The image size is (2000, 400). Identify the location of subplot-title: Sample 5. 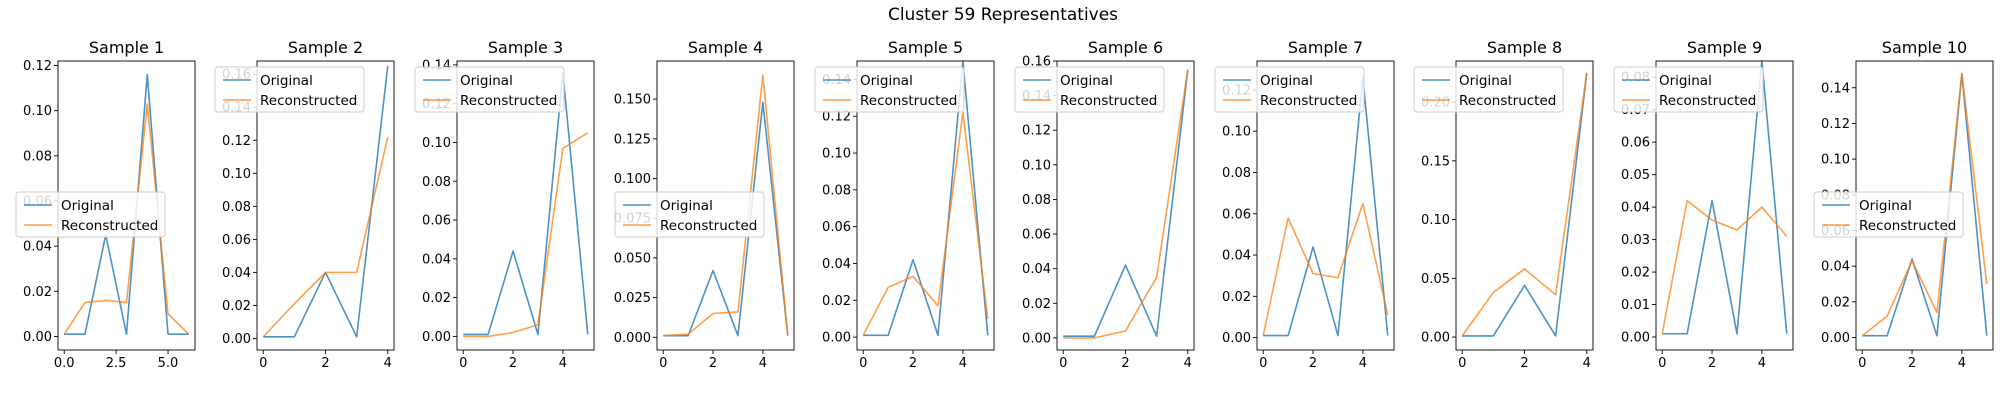
(925, 47).